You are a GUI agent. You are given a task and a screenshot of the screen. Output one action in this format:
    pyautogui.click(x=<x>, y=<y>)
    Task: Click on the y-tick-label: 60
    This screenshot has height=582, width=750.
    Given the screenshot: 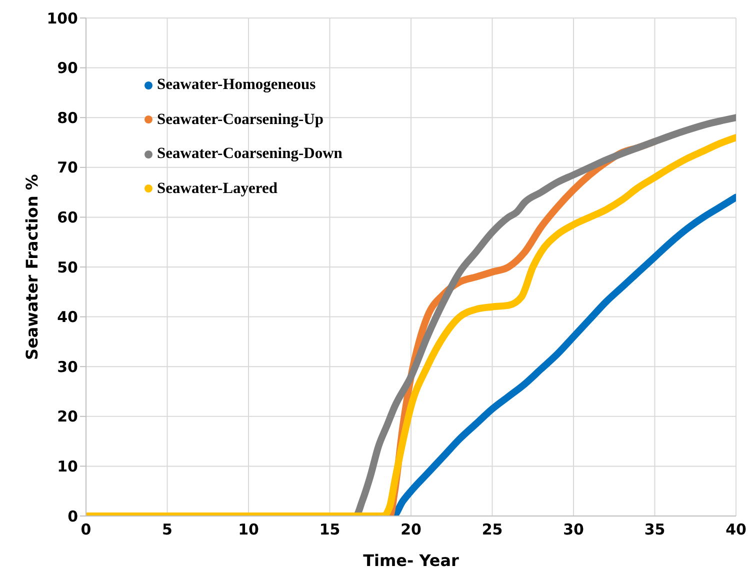 What is the action you would take?
    pyautogui.click(x=67, y=217)
    